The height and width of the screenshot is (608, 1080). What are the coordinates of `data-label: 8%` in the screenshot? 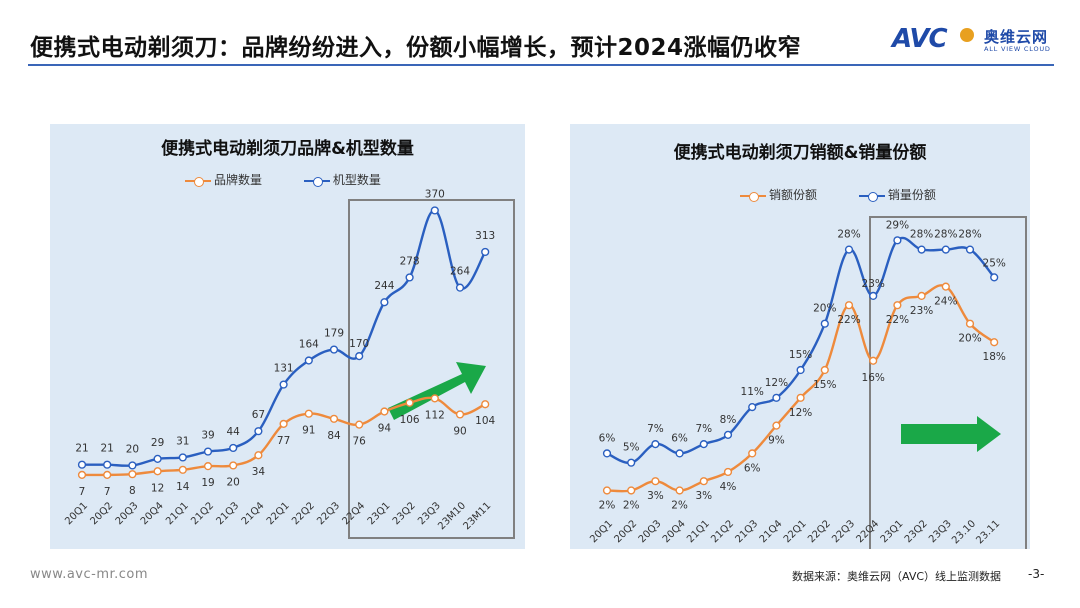 It's located at (728, 420).